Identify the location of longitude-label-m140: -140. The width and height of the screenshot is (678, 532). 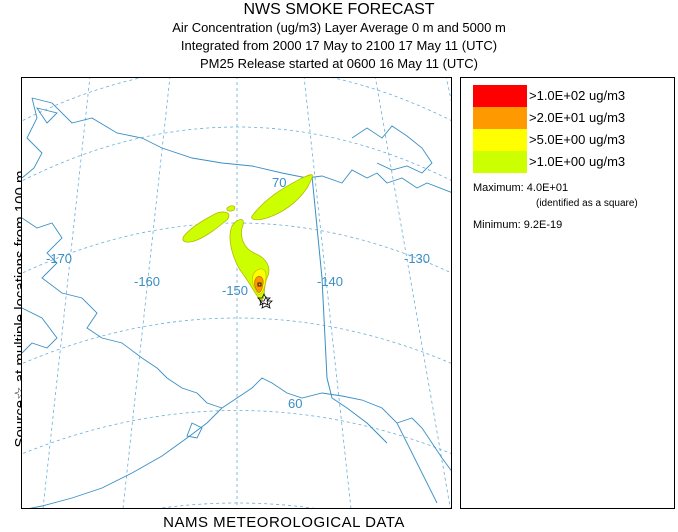
(330, 281).